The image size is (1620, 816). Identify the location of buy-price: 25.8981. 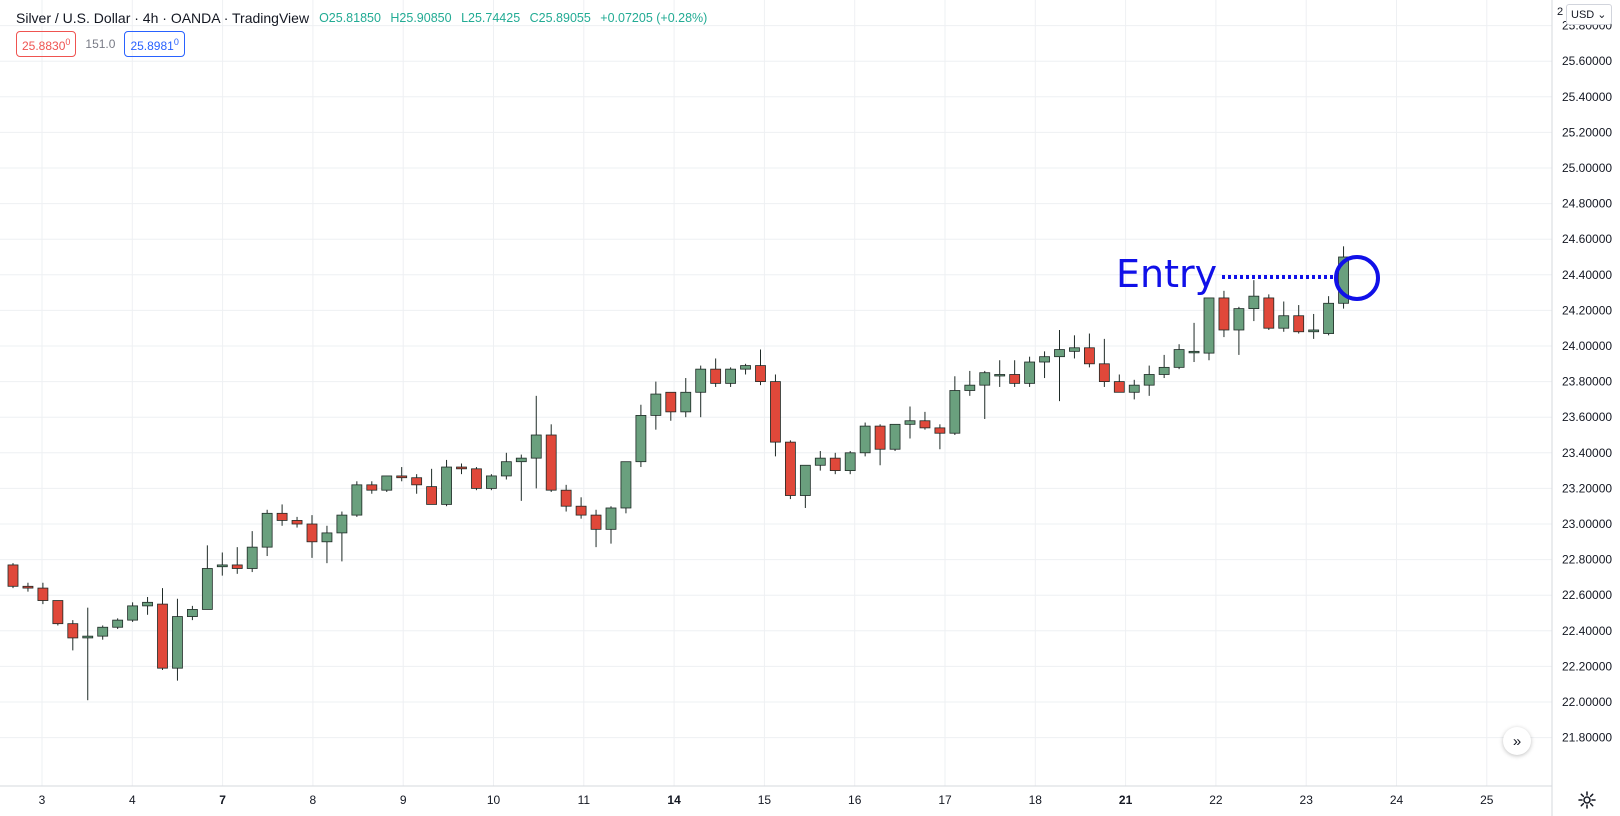
(152, 46).